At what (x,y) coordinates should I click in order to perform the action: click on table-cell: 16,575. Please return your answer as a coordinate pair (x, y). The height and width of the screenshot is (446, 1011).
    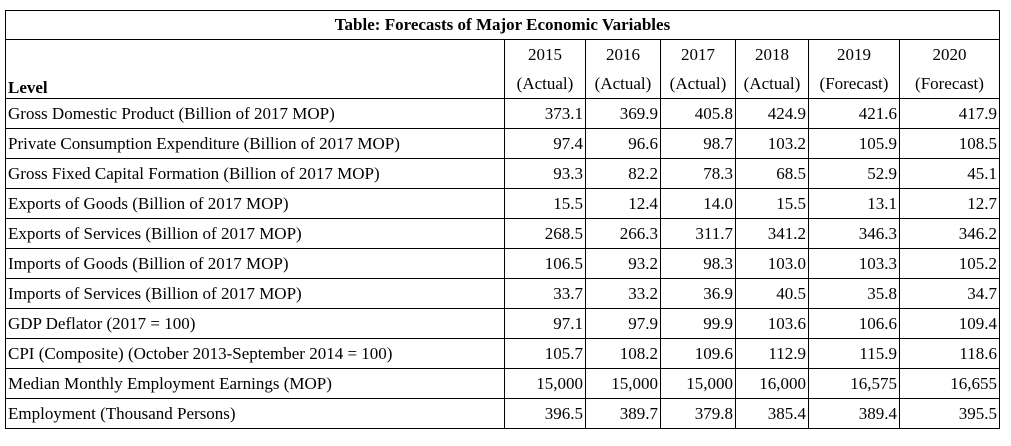
    Looking at the image, I should click on (854, 383).